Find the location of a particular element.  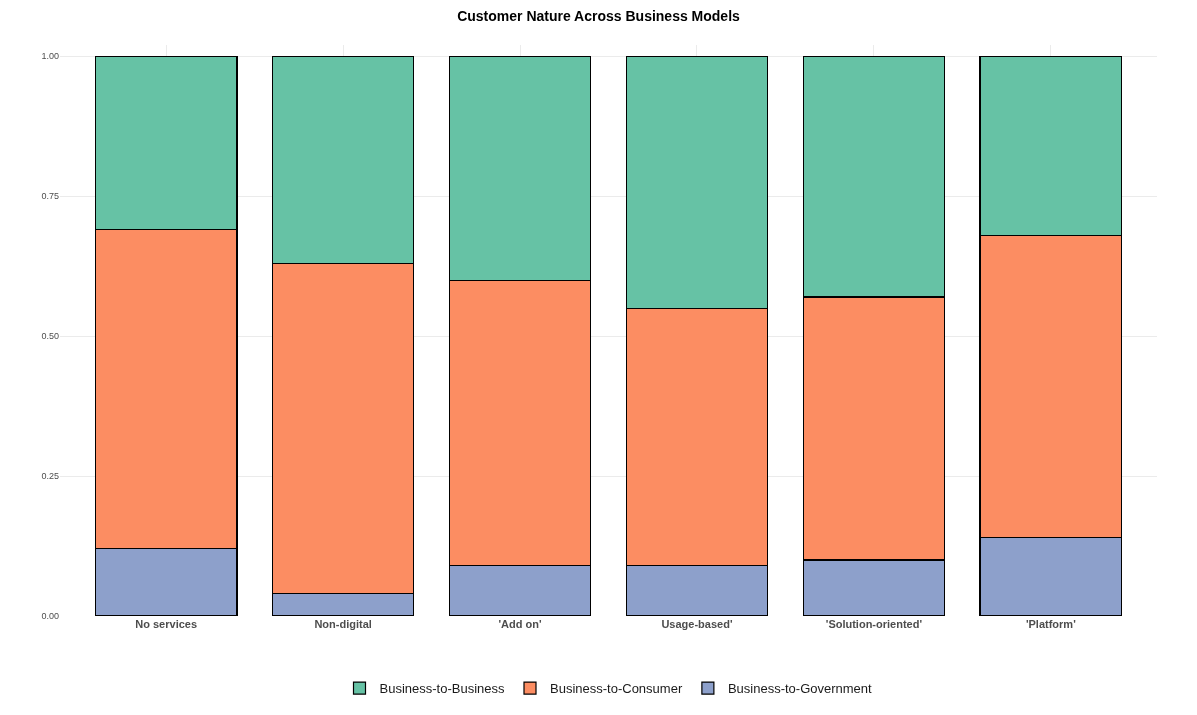

y-tick-label: 0.25 is located at coordinates (50, 476).